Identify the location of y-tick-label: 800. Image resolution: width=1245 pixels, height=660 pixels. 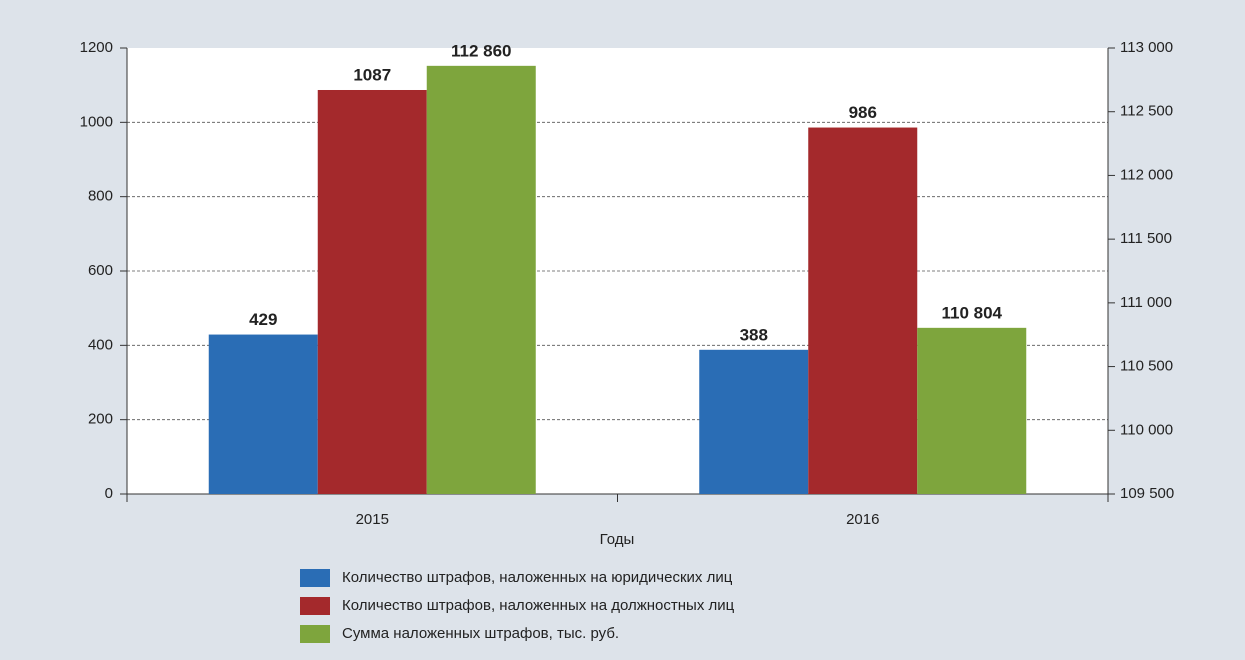
(100, 196).